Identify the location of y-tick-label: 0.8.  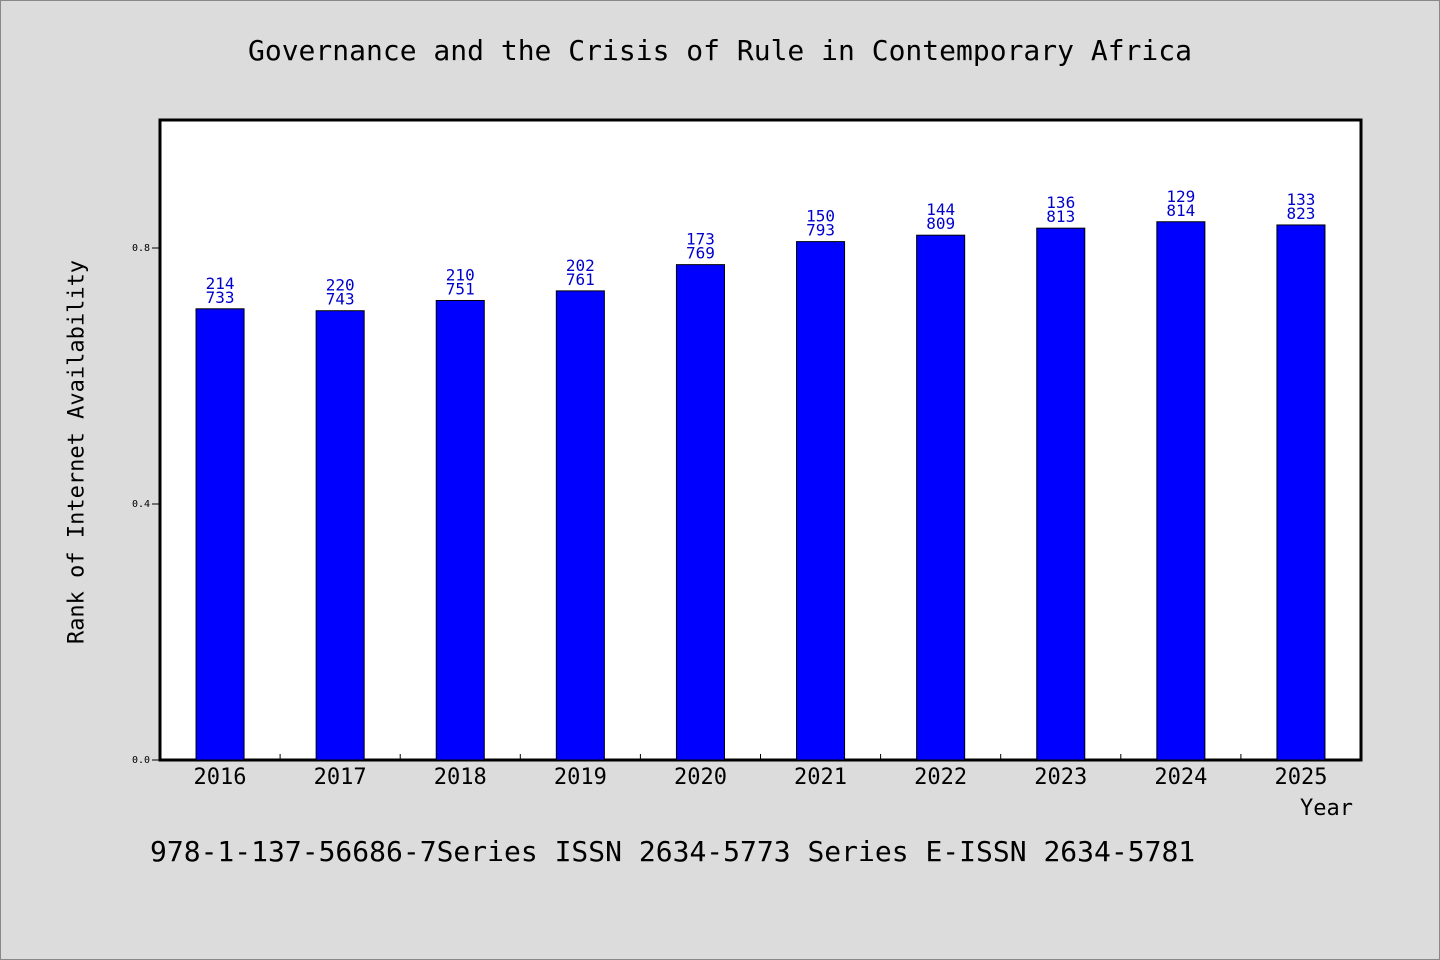
(141, 248).